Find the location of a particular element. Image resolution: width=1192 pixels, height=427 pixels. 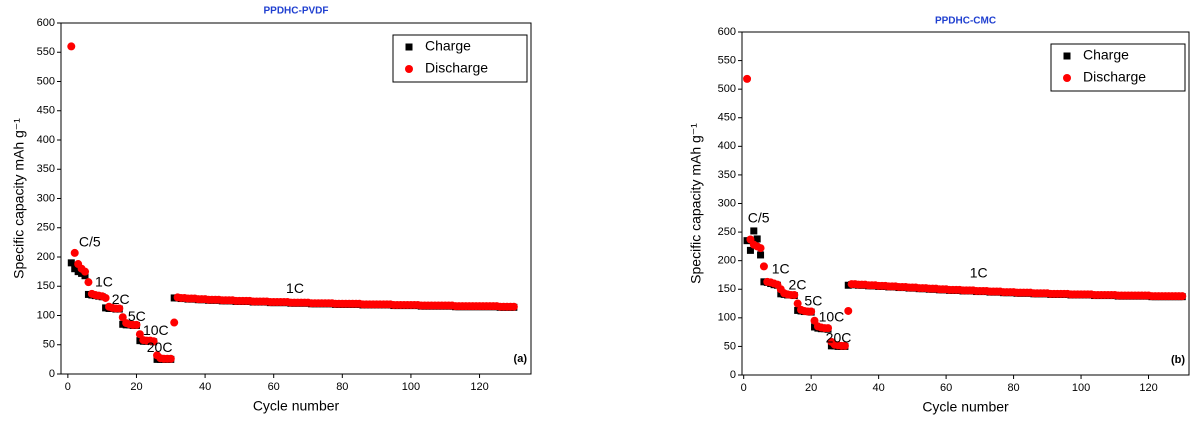

annotation: 2C is located at coordinates (121, 299).